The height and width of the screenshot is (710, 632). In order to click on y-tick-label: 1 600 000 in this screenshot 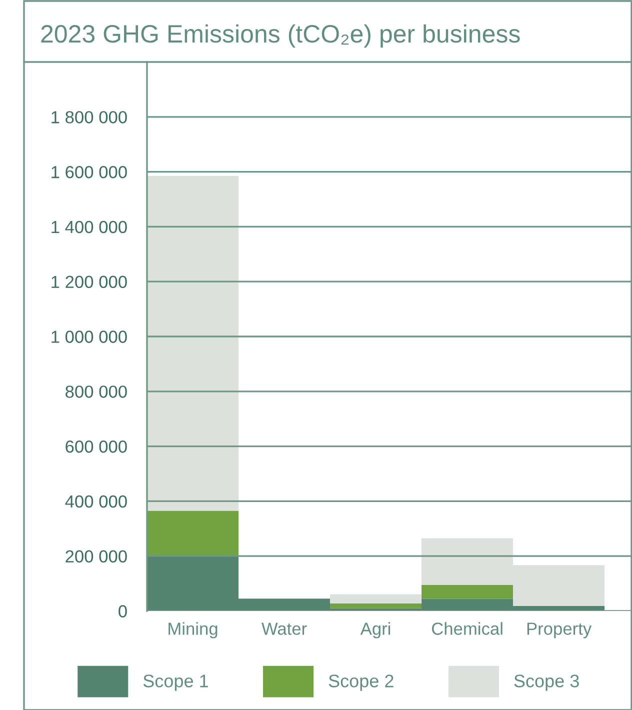, I will do `click(89, 172)`.